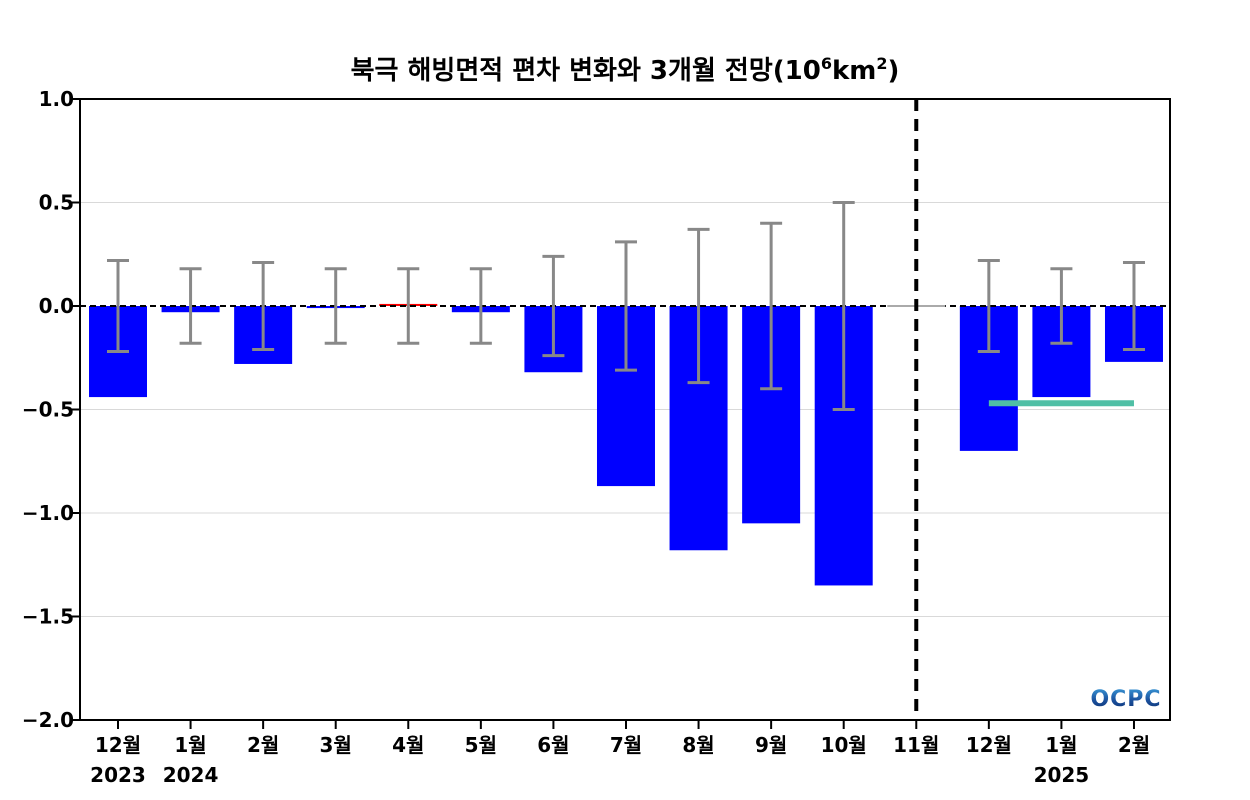  I want to click on x-tick-label: 6월, so click(553, 745).